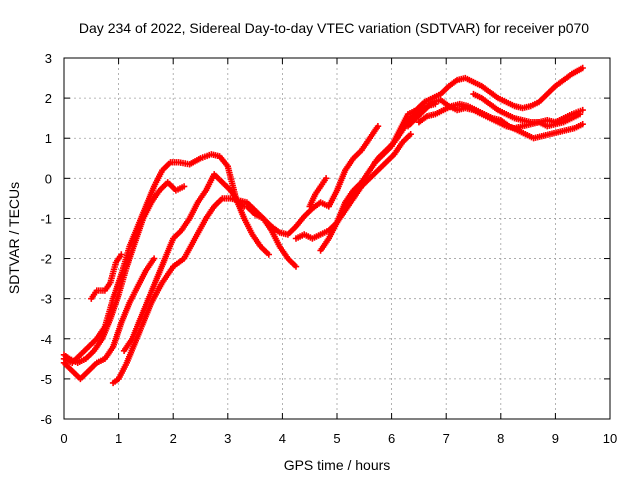  Describe the element at coordinates (48, 58) in the screenshot. I see `y-tick-label: 3` at that location.